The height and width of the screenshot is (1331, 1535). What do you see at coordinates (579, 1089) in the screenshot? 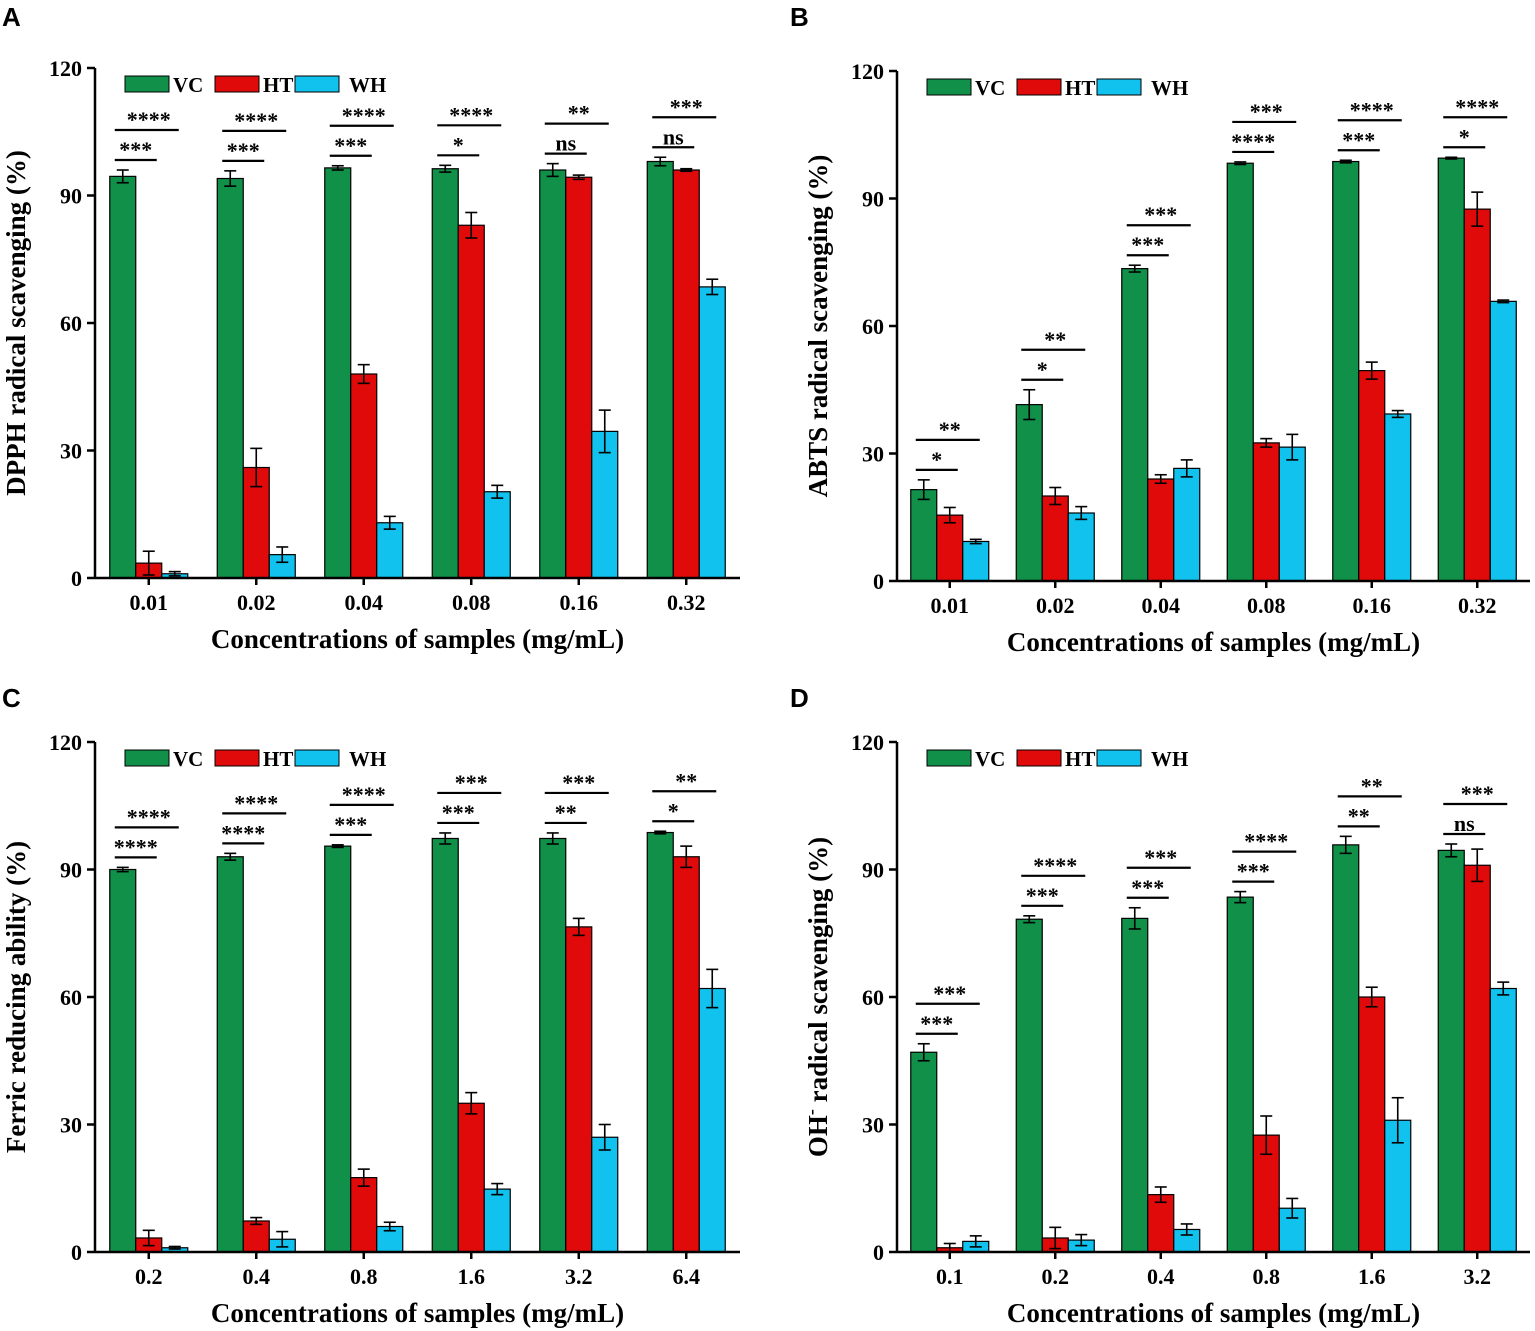
I see `bar-ht-3.2` at bounding box center [579, 1089].